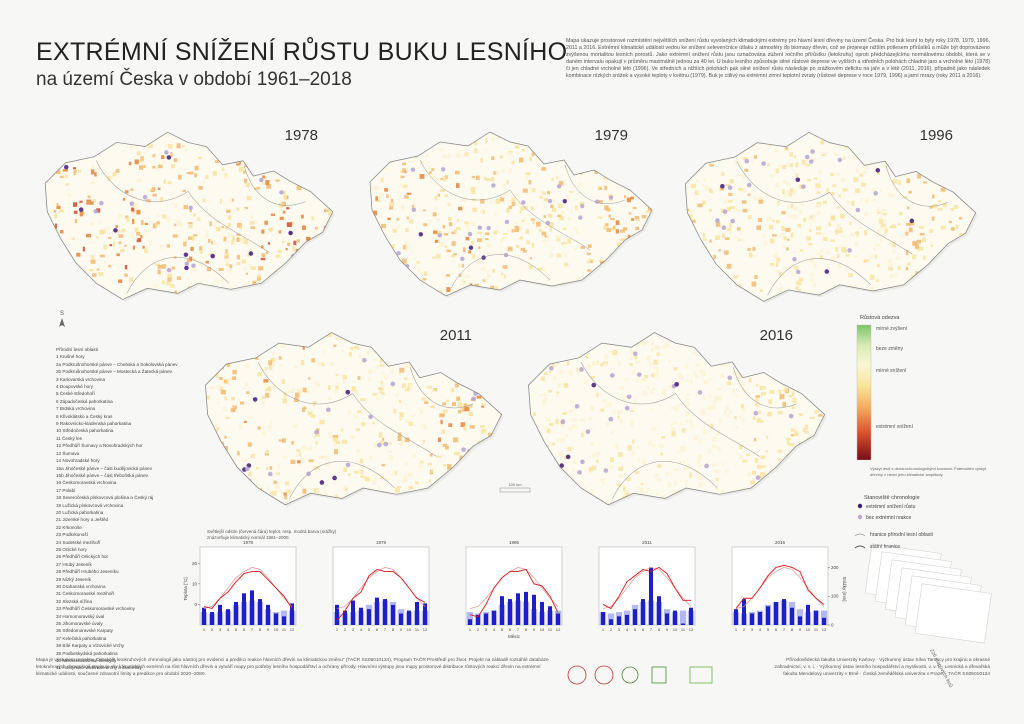 Image resolution: width=1024 pixels, height=724 pixels. Describe the element at coordinates (842, 228) in the screenshot. I see `region-border` at that location.